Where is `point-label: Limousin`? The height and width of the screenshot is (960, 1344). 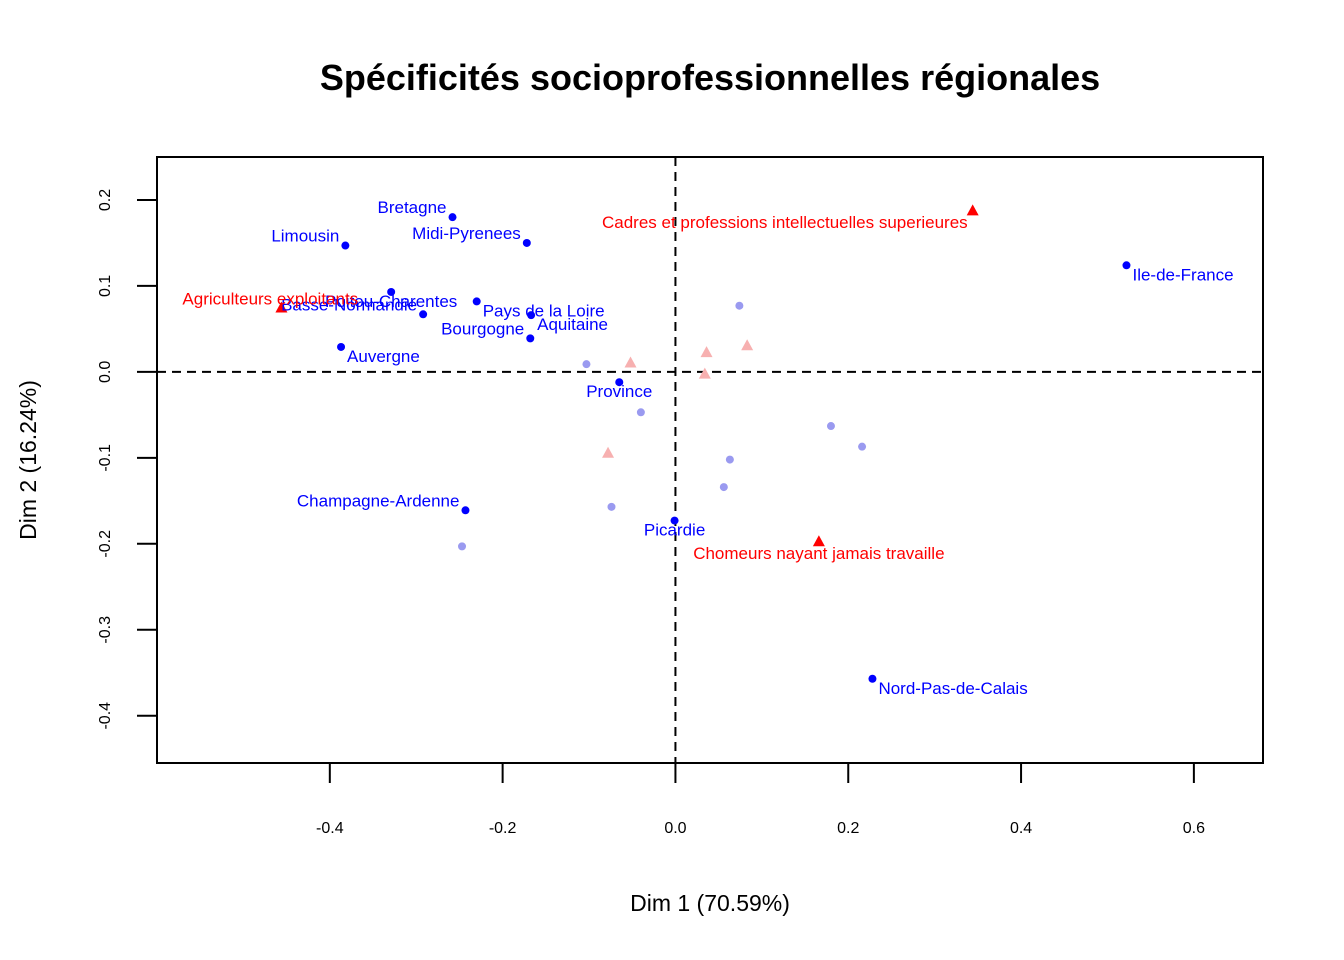
point-label: Limousin is located at coordinates (305, 236).